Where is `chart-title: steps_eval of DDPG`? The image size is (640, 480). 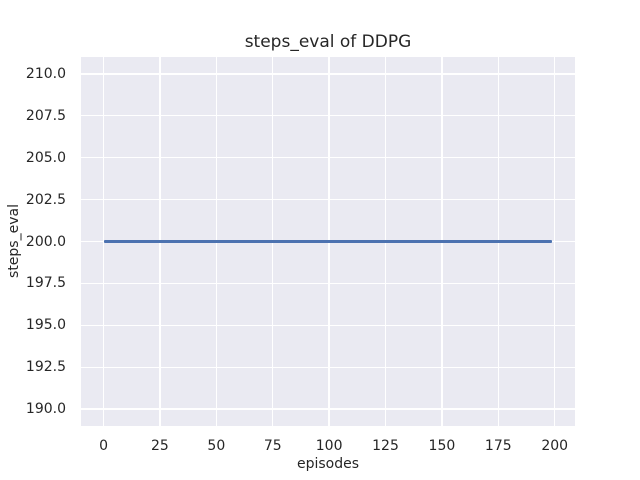 chart-title: steps_eval of DDPG is located at coordinates (328, 42).